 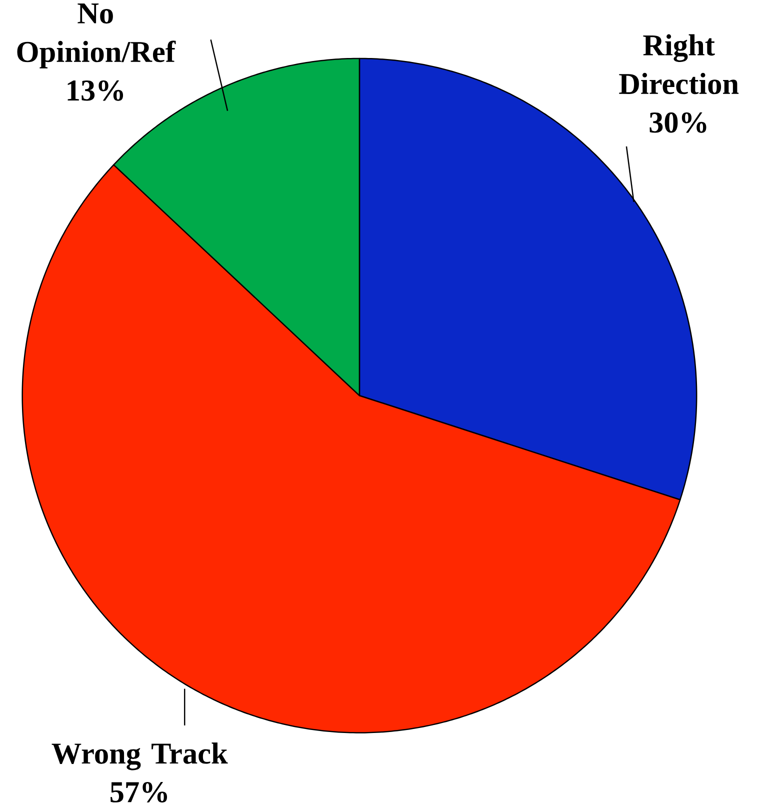 What do you see at coordinates (140, 756) in the screenshot?
I see `slice-label: Wrong Track` at bounding box center [140, 756].